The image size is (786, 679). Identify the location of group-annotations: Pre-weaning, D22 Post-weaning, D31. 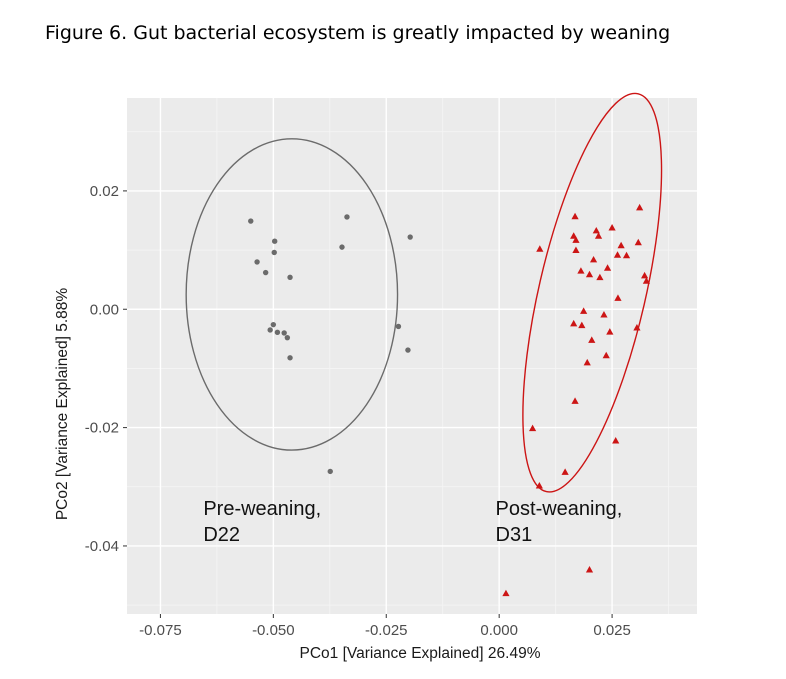
(412, 522).